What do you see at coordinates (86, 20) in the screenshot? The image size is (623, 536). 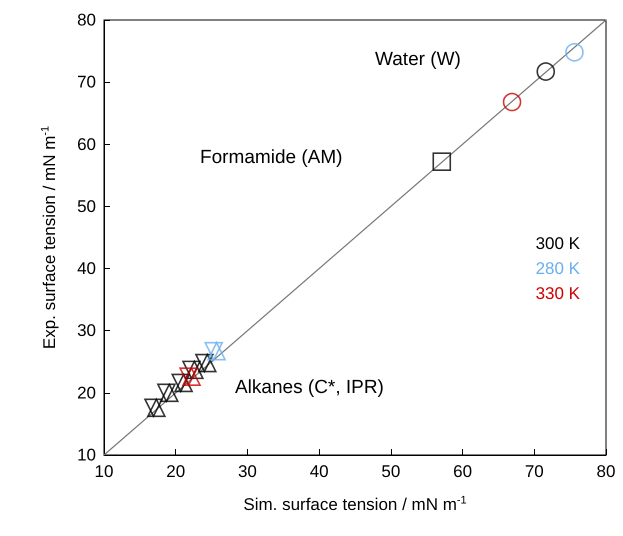 I see `y-tick-label: 80` at bounding box center [86, 20].